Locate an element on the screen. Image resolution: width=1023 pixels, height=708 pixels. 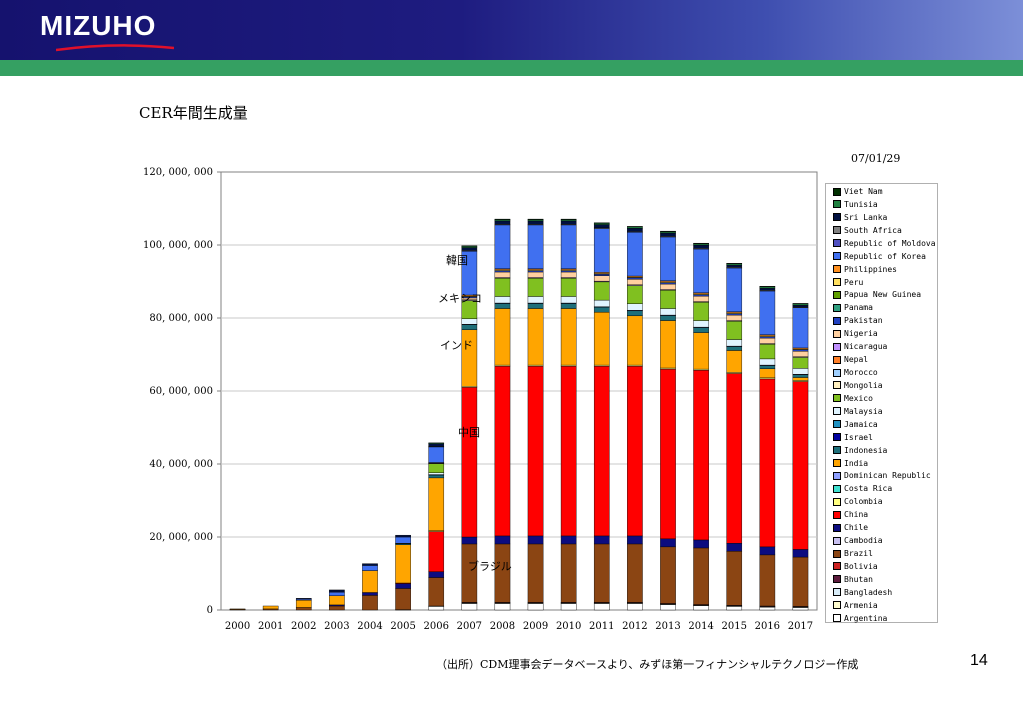
country-annotation: インド is located at coordinates (456, 345).